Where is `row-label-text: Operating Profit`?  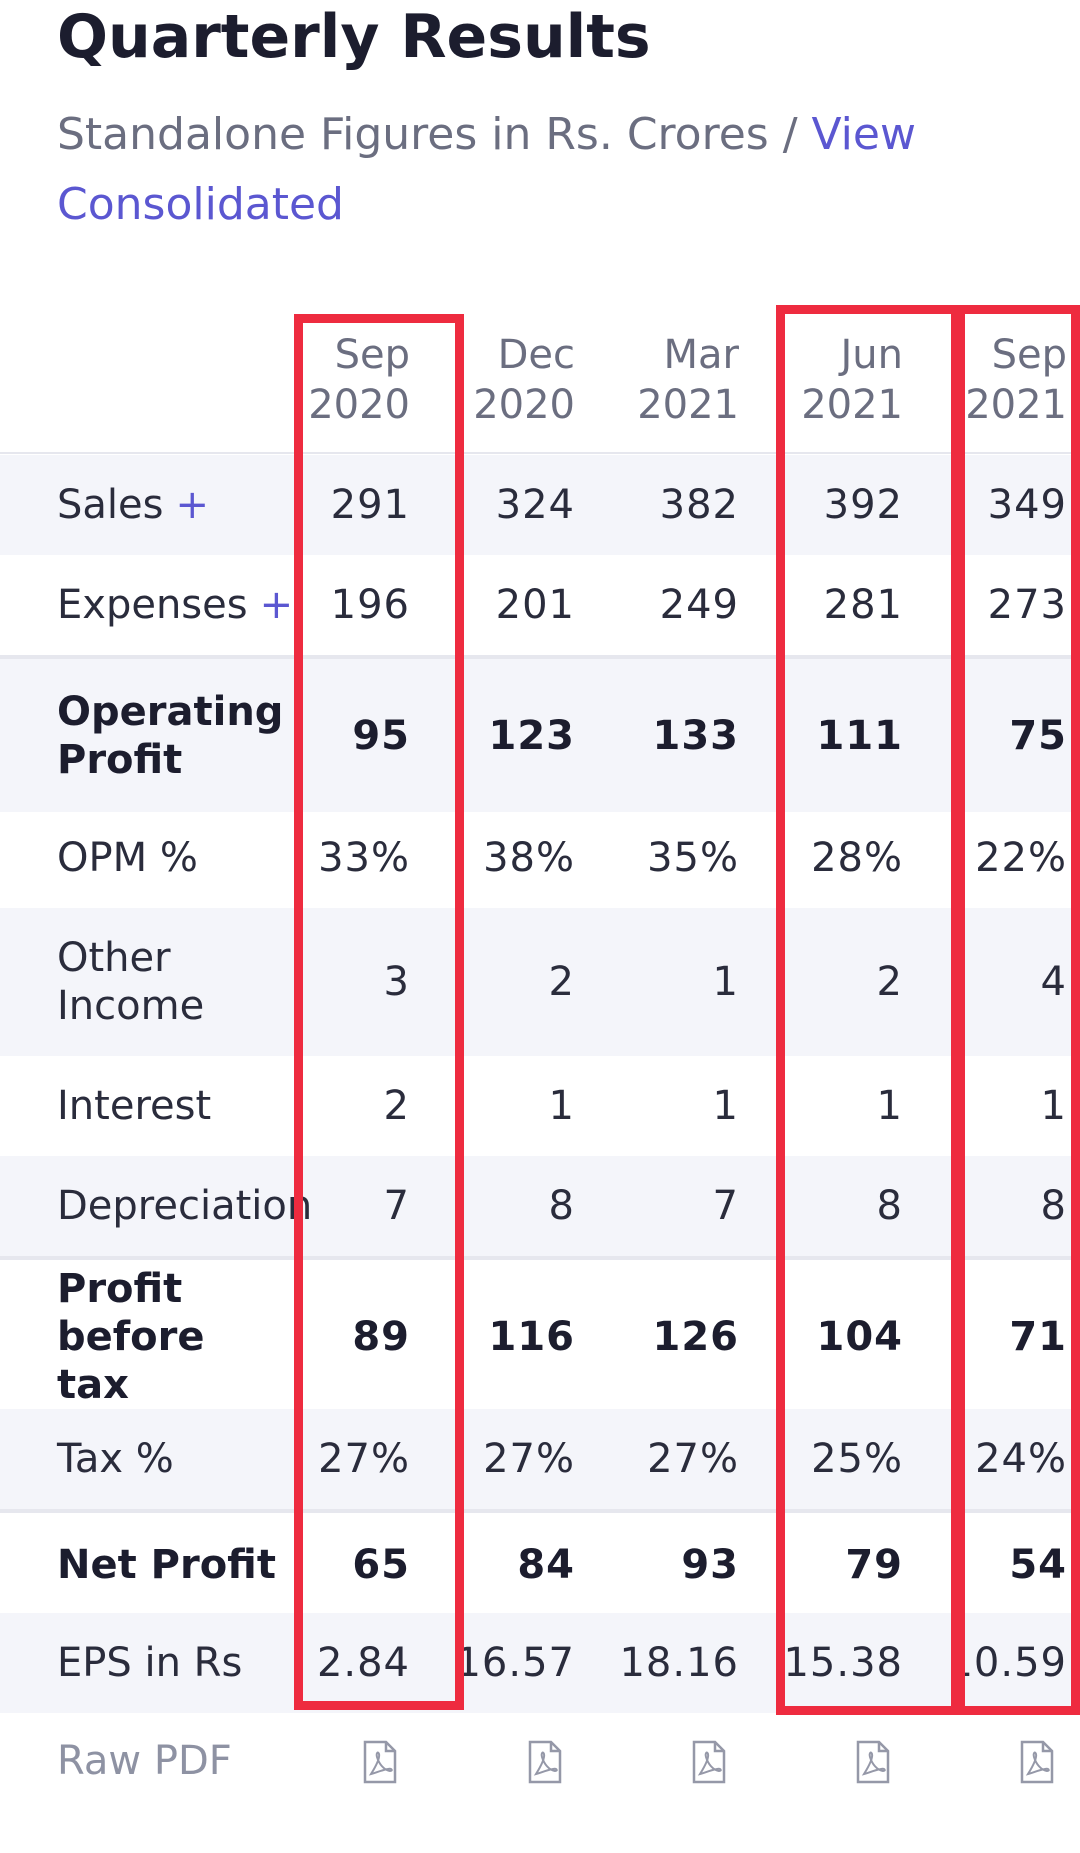
row-label-text: Operating Profit is located at coordinates (170, 735).